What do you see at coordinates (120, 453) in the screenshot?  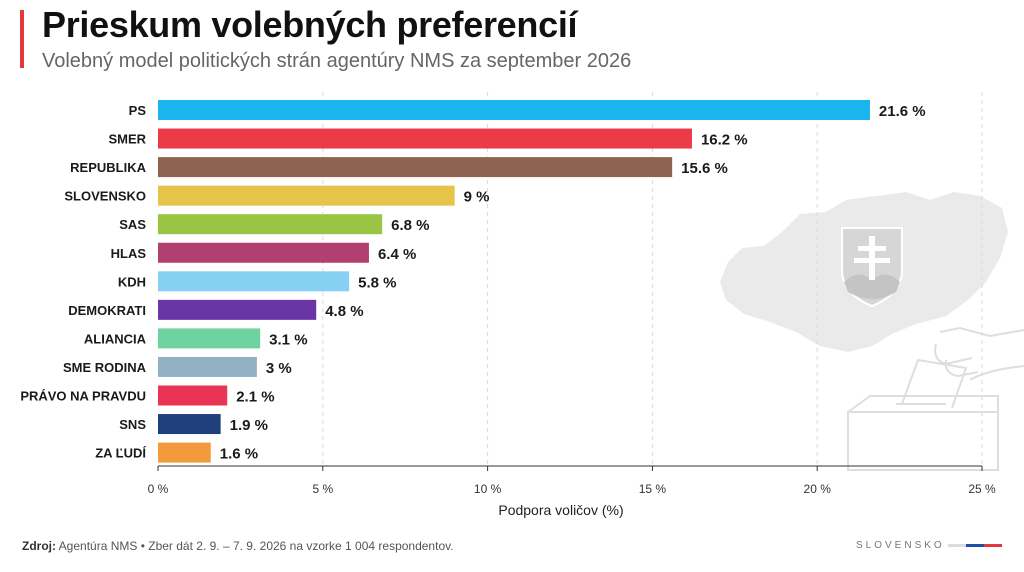 I see `category-label: ZA ĽUDÍ` at bounding box center [120, 453].